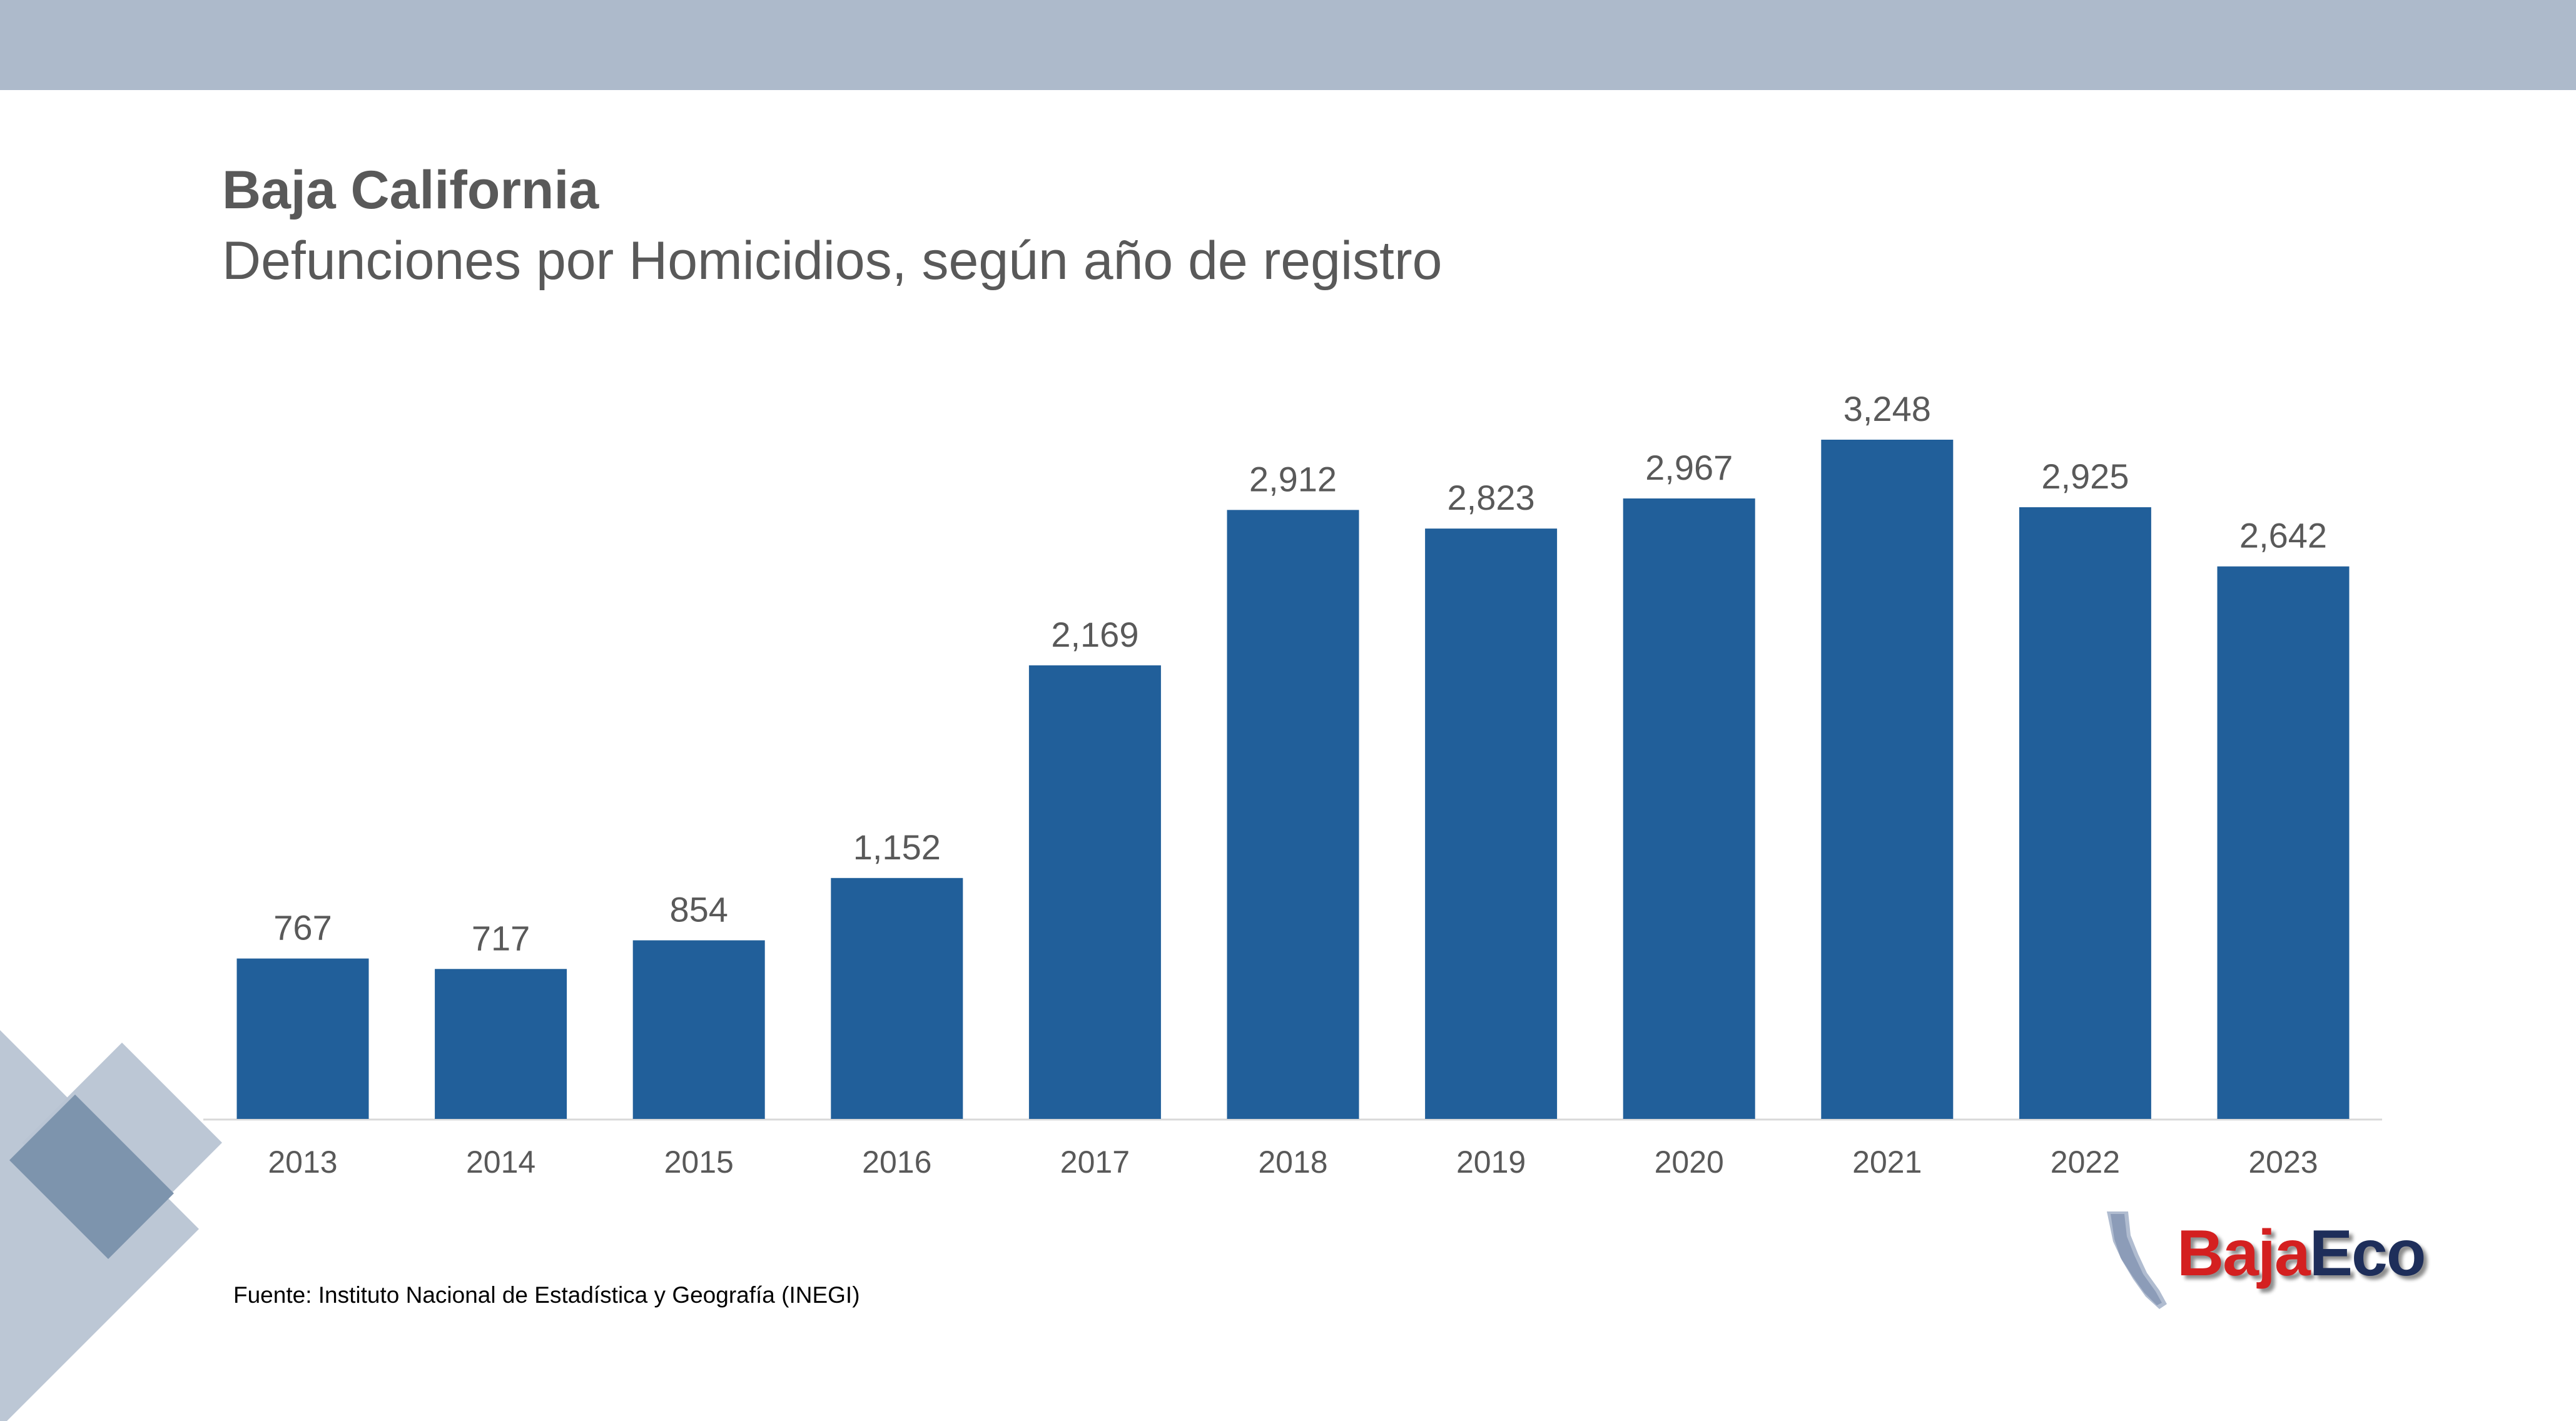  What do you see at coordinates (2283, 842) in the screenshot?
I see `bar-2023` at bounding box center [2283, 842].